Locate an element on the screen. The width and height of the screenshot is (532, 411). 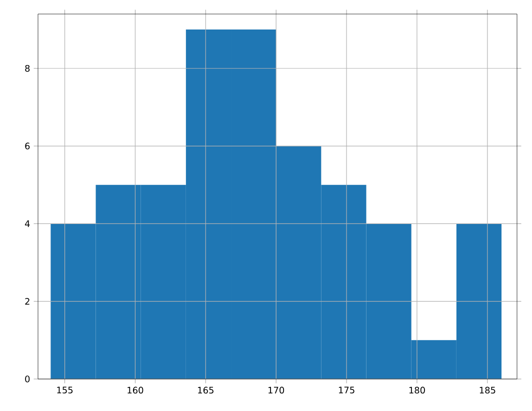
x-tick-label: 160 is located at coordinates (136, 390).